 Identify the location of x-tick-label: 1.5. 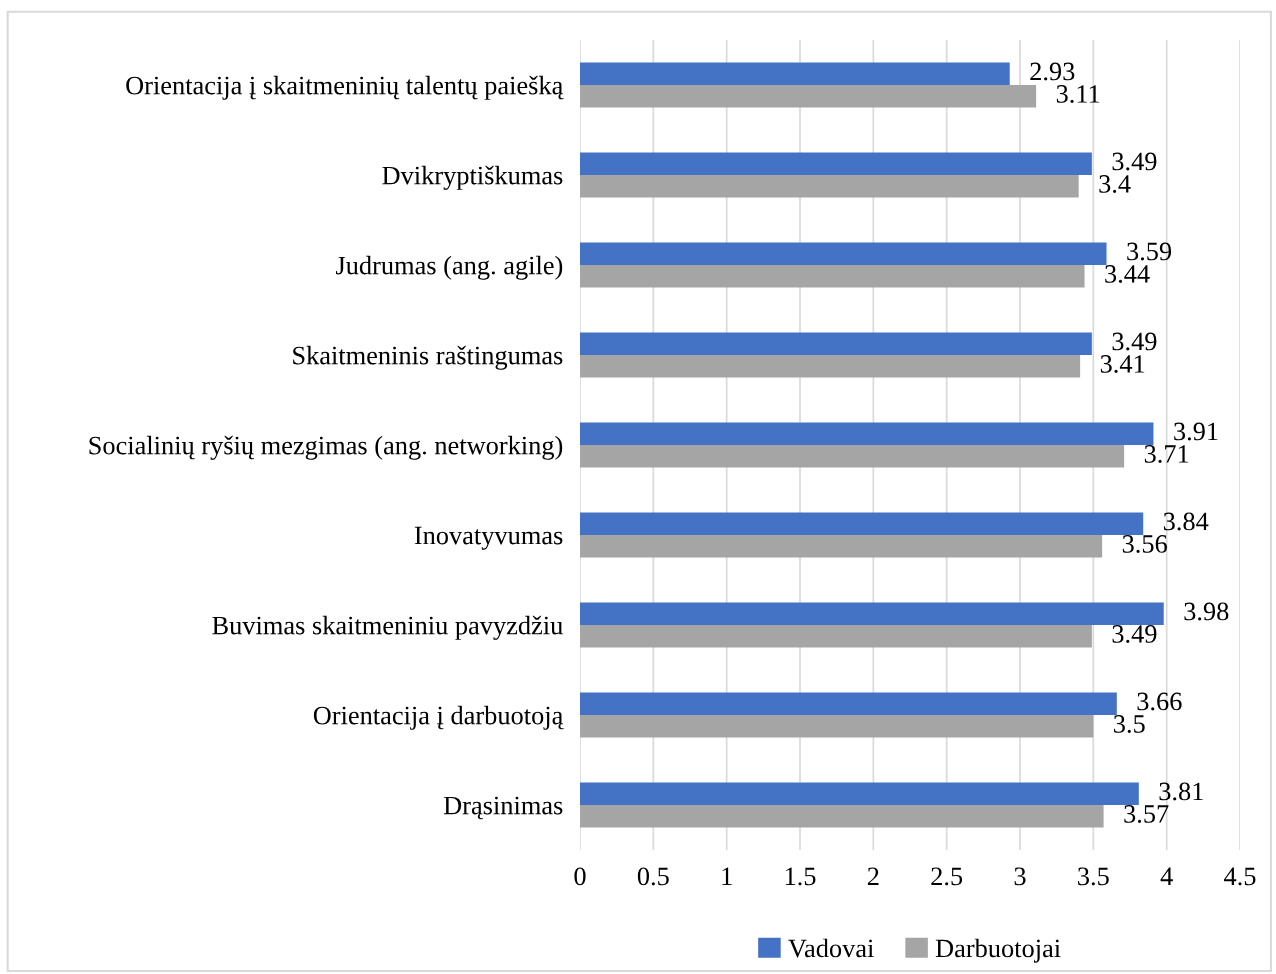
(800, 876).